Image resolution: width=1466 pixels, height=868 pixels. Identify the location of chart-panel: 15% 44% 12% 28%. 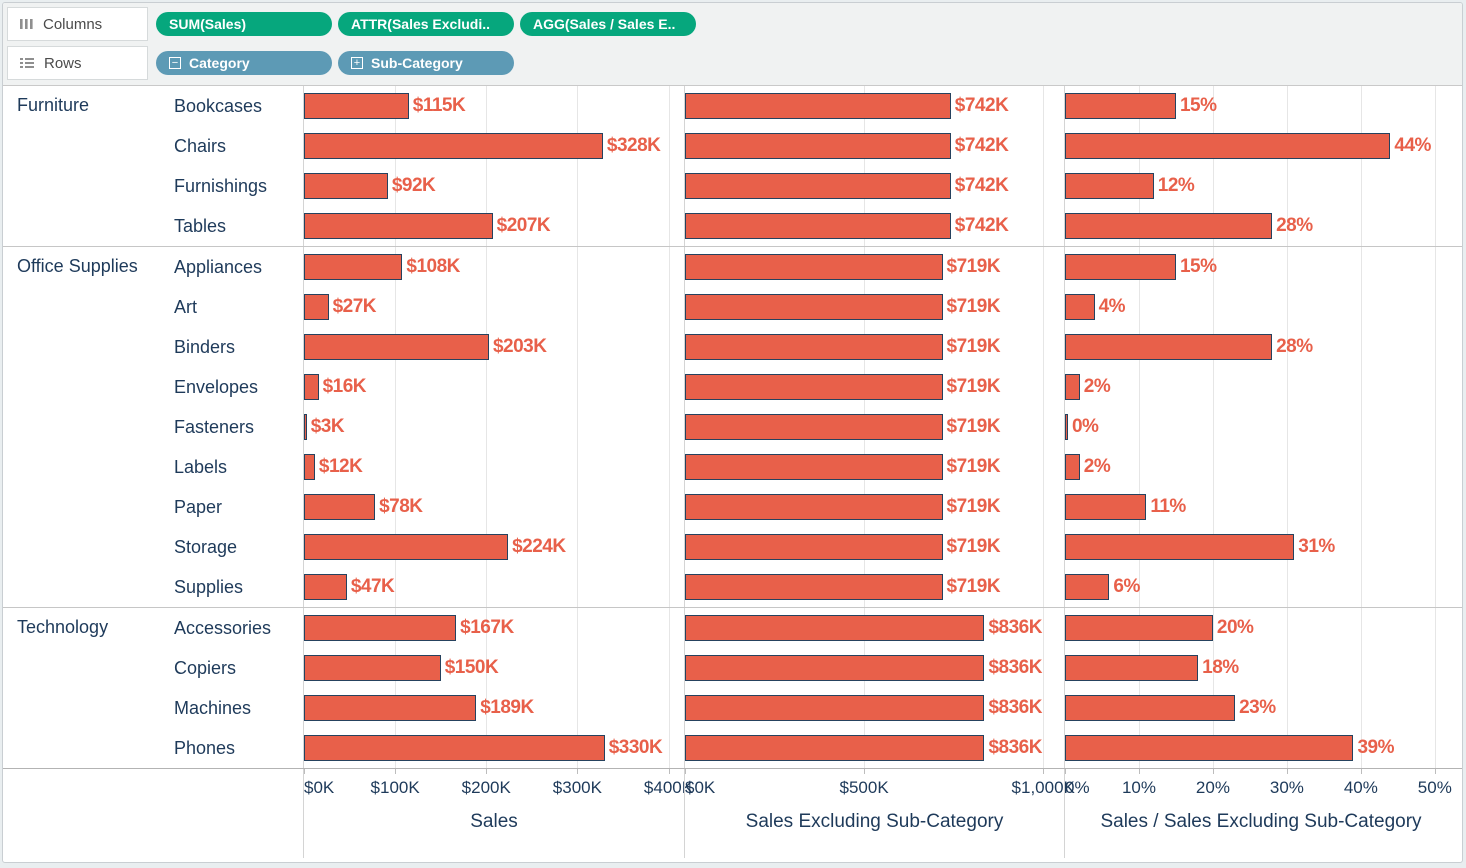
(1260, 166).